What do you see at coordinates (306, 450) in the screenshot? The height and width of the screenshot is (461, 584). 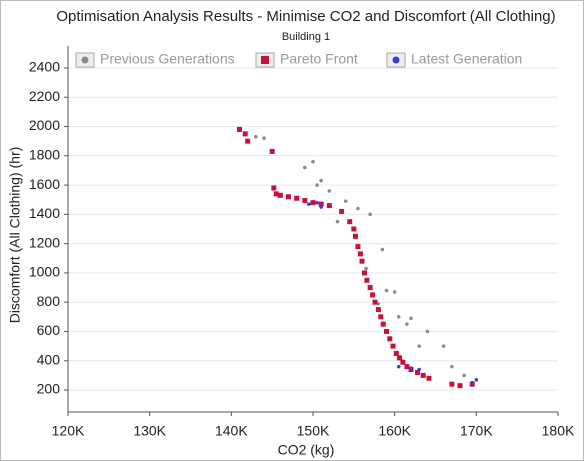 I see `x-axis-label: CO2 (kg)` at bounding box center [306, 450].